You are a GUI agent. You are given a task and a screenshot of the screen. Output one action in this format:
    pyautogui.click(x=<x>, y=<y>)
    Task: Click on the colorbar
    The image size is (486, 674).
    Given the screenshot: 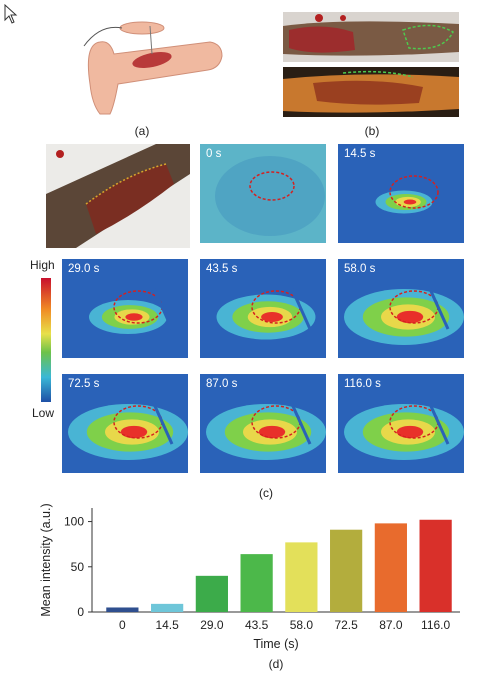 What is the action you would take?
    pyautogui.click(x=46, y=340)
    